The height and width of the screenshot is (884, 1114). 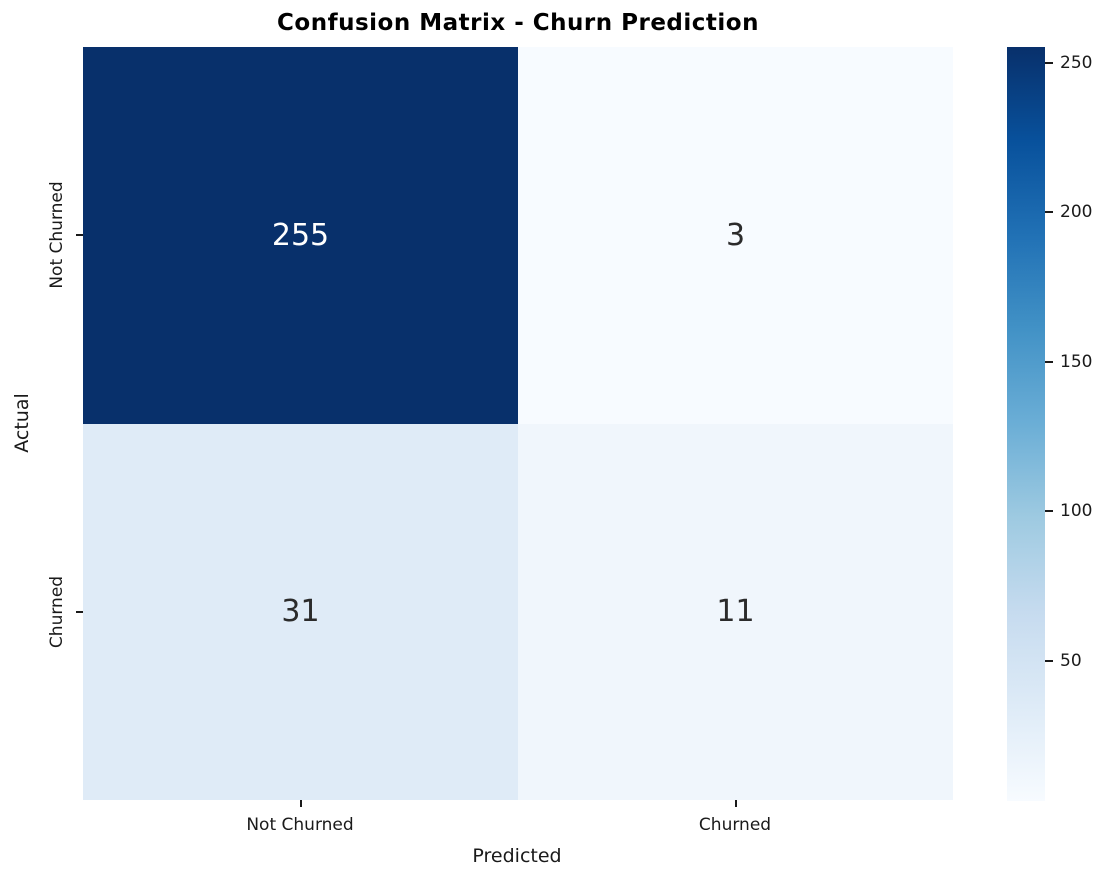 What do you see at coordinates (79, 612) in the screenshot?
I see `ytick-mark-churned` at bounding box center [79, 612].